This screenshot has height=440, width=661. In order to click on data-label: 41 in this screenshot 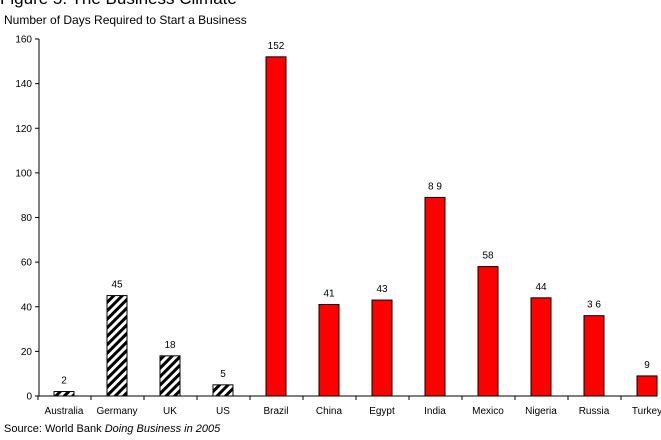, I will do `click(329, 294)`.